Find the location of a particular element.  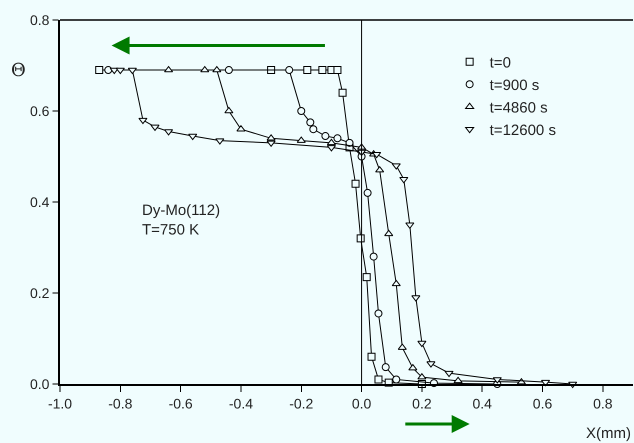

legend-label: t=900 s is located at coordinates (515, 85).